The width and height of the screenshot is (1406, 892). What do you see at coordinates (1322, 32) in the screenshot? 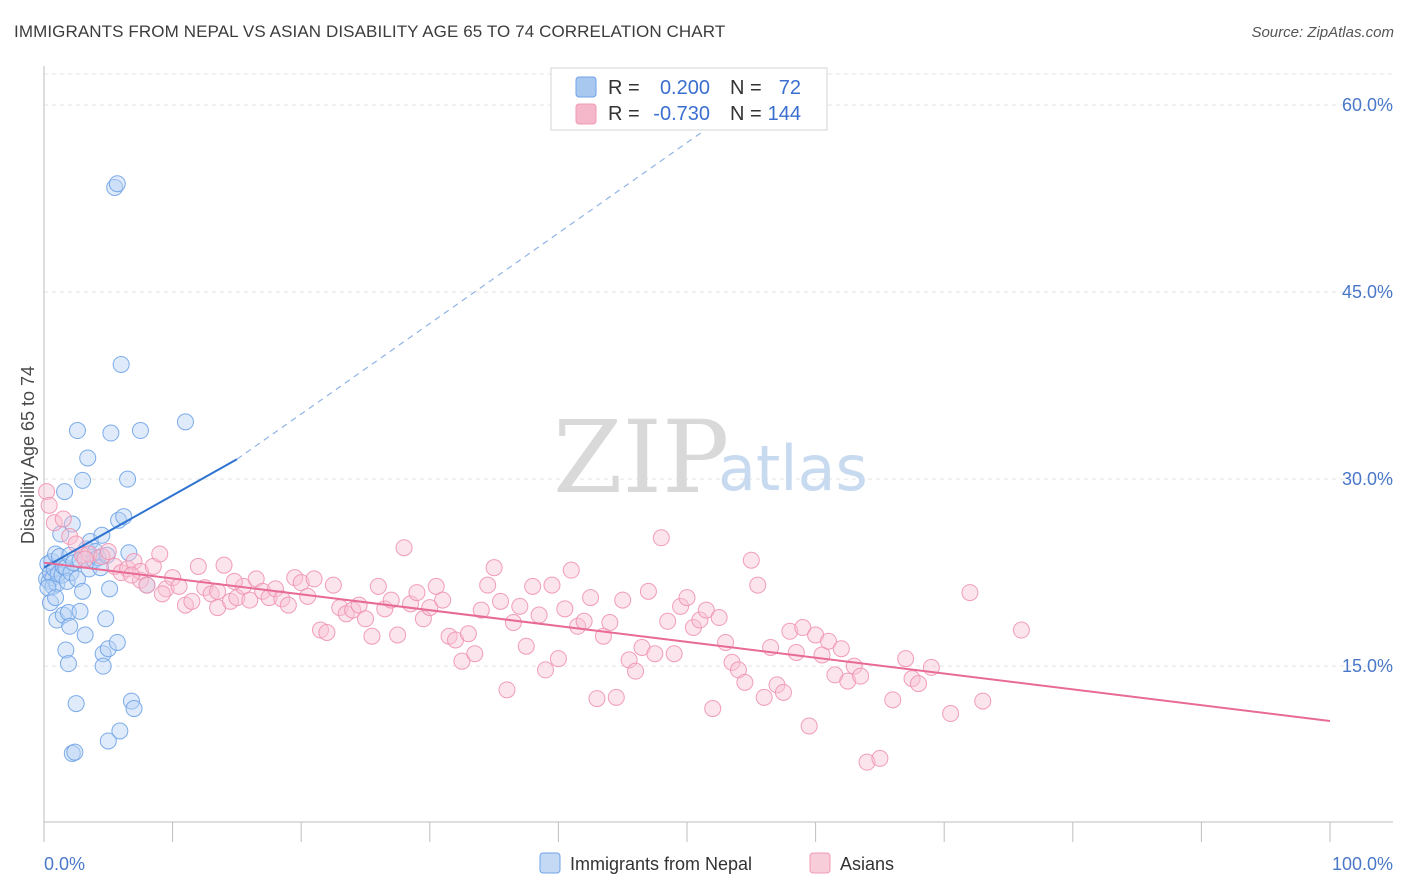
I see `chart-source: Source: ZipAtlas.com` at bounding box center [1322, 32].